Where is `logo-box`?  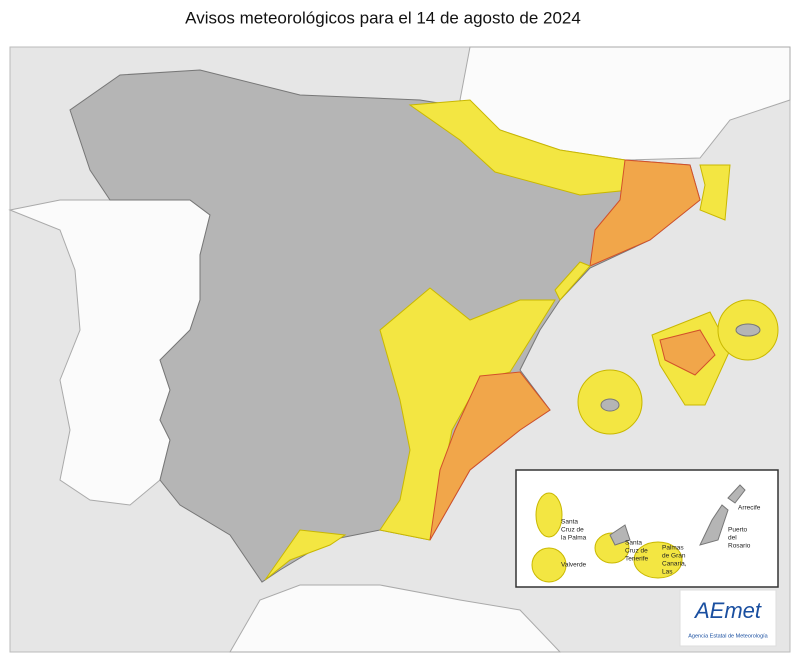
logo-box is located at coordinates (728, 618).